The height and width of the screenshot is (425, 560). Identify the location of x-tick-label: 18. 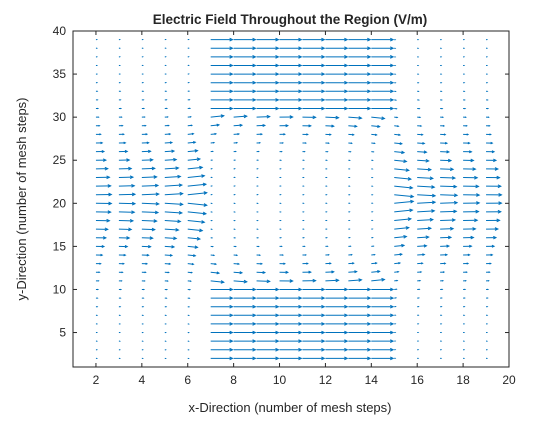
(463, 380).